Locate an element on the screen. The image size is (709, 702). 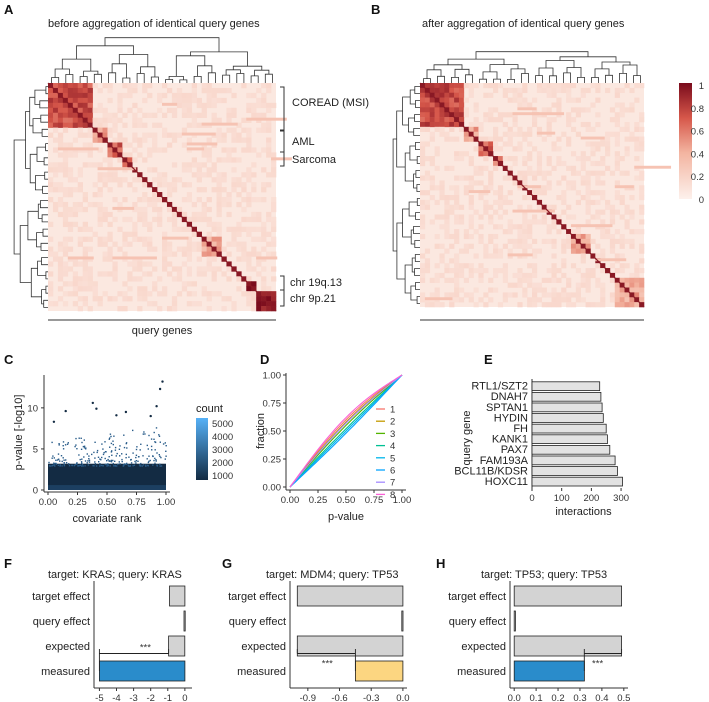
panel-a-top-dendrogram is located at coordinates (162, 60).